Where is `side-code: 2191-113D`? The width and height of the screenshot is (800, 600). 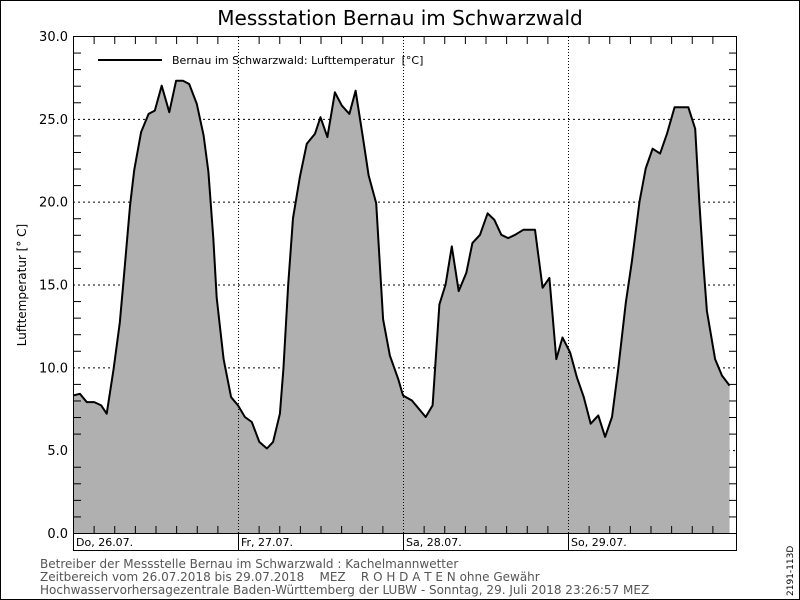 side-code: 2191-113D is located at coordinates (791, 571).